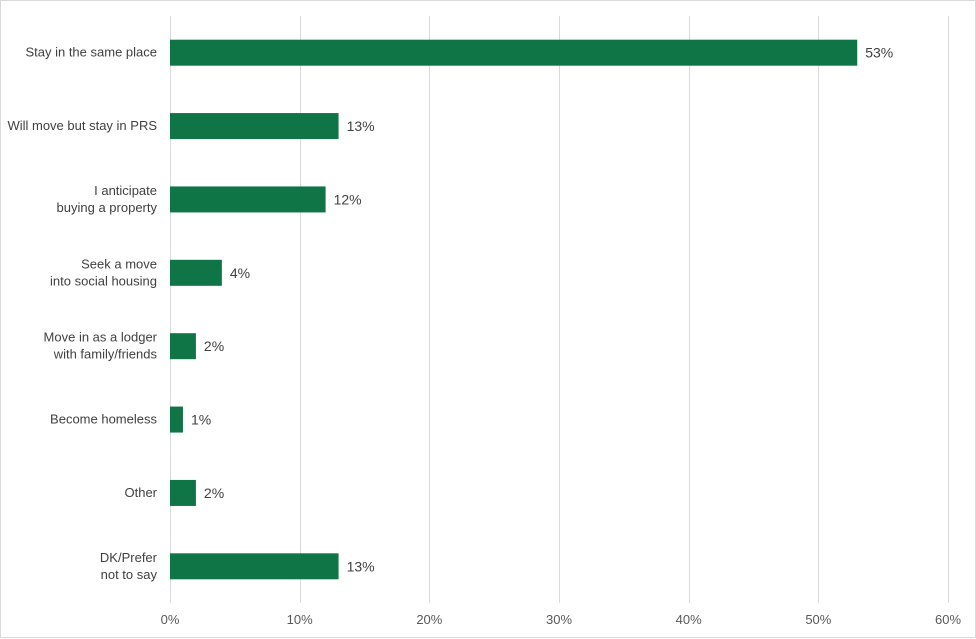 This screenshot has height=639, width=976. Describe the element at coordinates (119, 263) in the screenshot. I see `category-label: Seek a move` at that location.